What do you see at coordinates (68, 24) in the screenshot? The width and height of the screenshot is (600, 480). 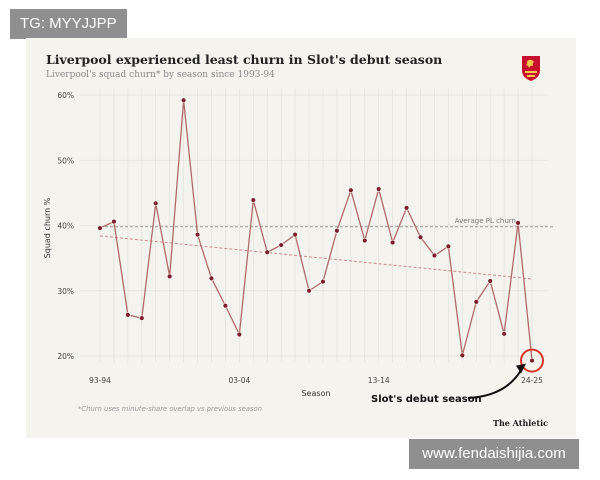 I see `watermark-top-left: TG: MYYJJPP` at bounding box center [68, 24].